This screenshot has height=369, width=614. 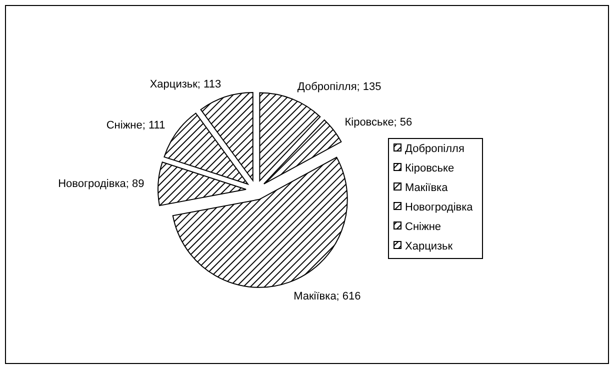 I want to click on legend-label: Кіровське, so click(x=429, y=168).